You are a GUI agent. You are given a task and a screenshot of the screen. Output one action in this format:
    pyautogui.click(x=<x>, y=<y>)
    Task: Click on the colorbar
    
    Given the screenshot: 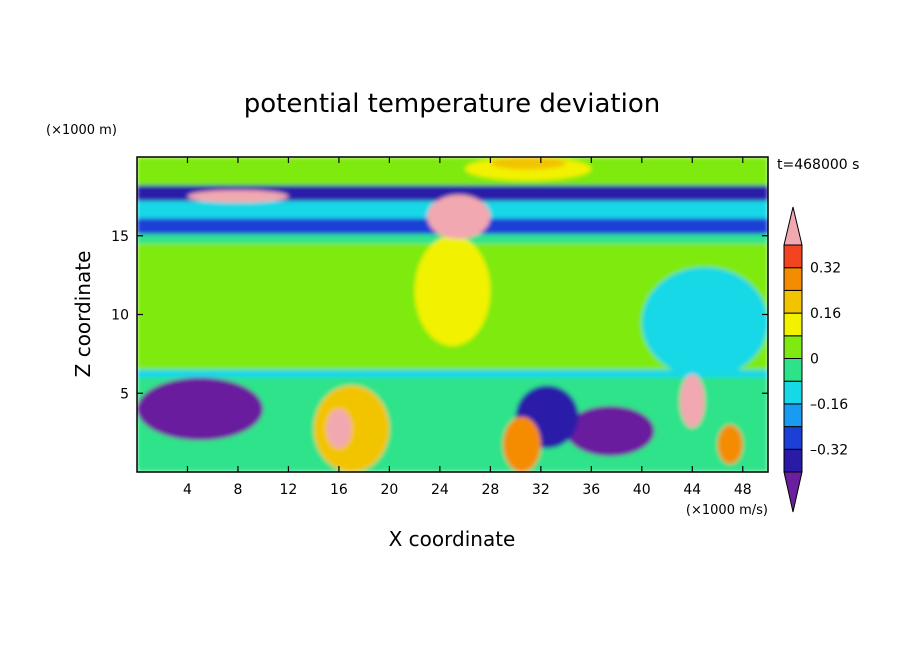 What is the action you would take?
    pyautogui.click(x=793, y=359)
    